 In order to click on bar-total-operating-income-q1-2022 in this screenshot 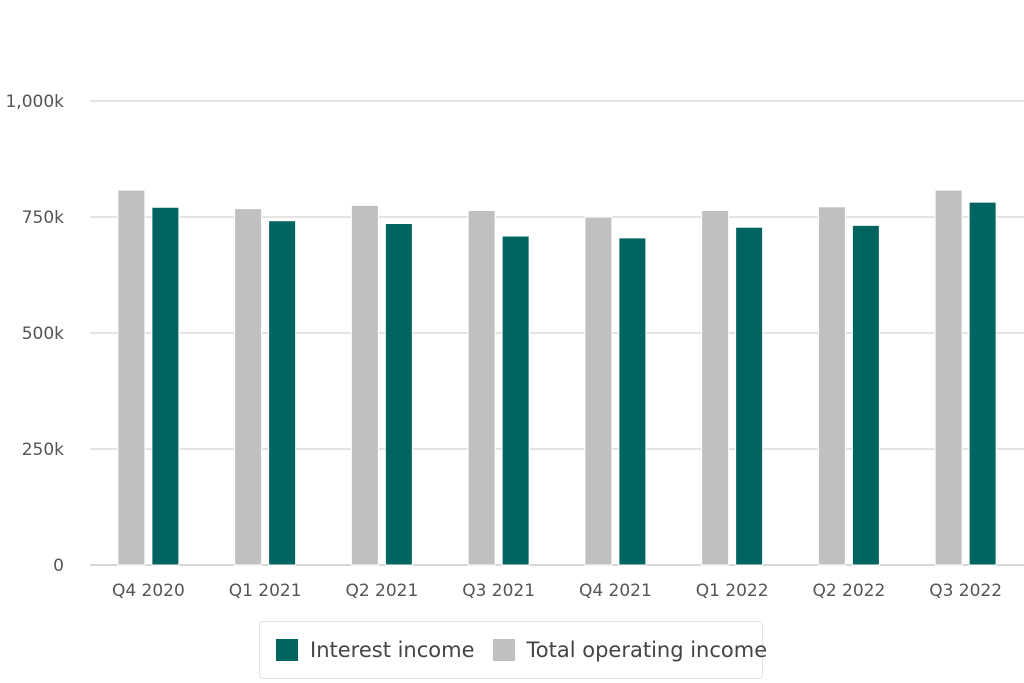, I will do `click(715, 388)`.